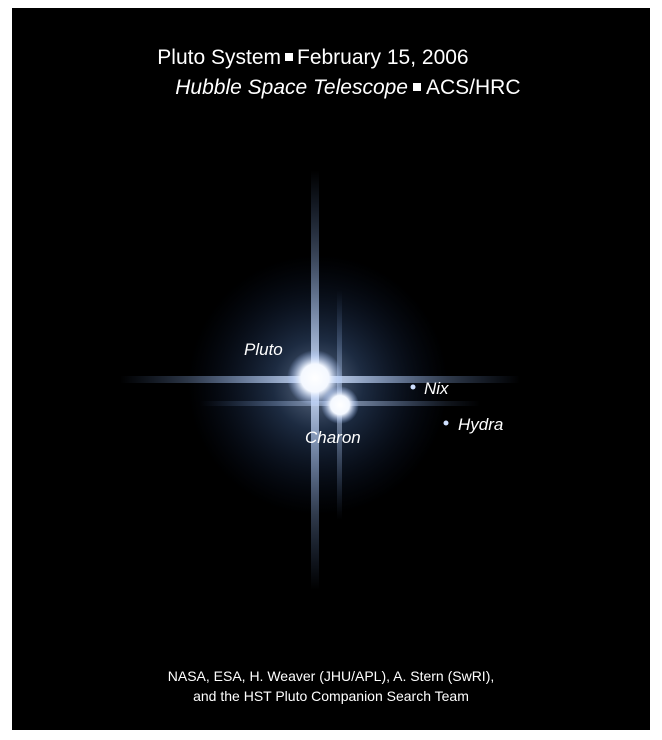 This screenshot has height=740, width=662. What do you see at coordinates (383, 57) in the screenshot?
I see `title: February 15, 2006` at bounding box center [383, 57].